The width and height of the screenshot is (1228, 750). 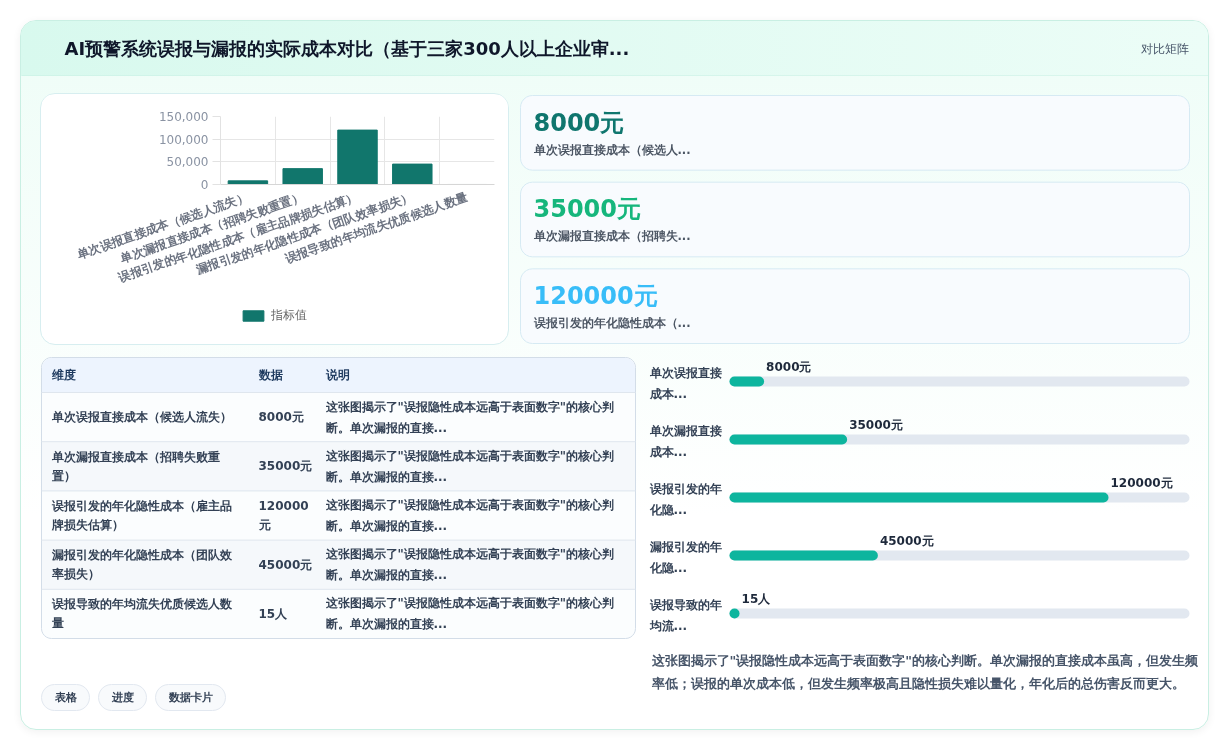 I want to click on text: 表格, so click(x=65, y=697).